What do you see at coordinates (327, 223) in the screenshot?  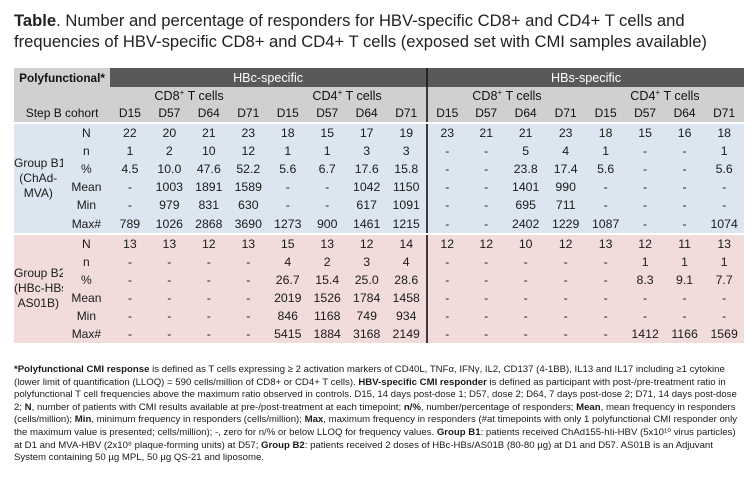 I see `table-cell: 900` at bounding box center [327, 223].